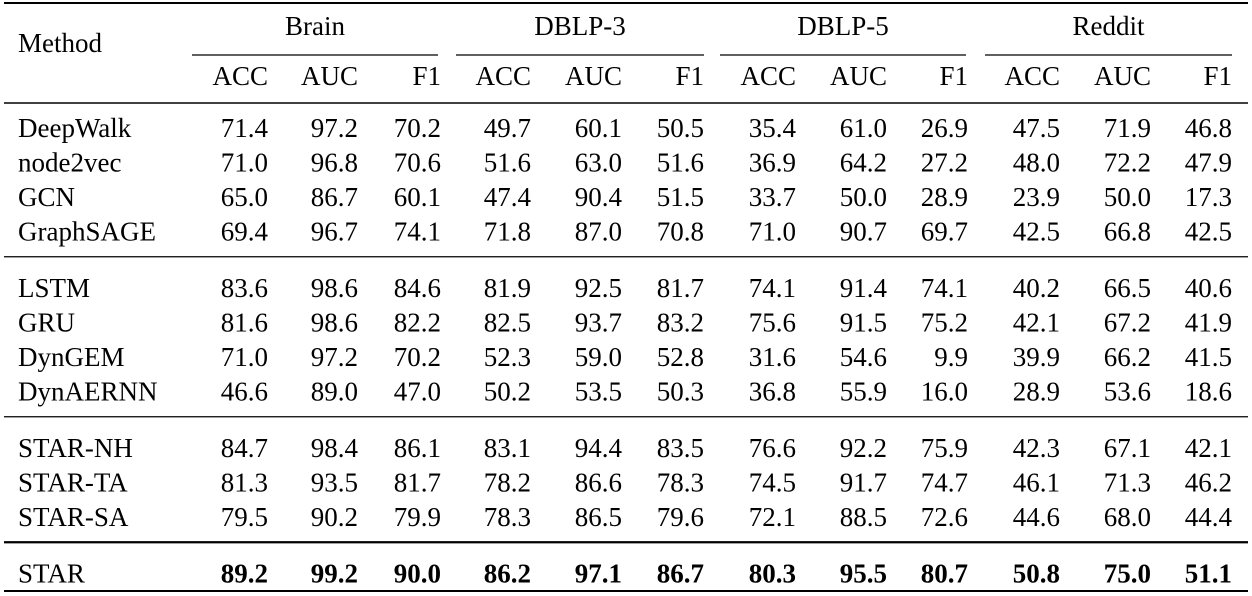 This screenshot has height=596, width=1252. I want to click on method-name: GCN, so click(46, 197).